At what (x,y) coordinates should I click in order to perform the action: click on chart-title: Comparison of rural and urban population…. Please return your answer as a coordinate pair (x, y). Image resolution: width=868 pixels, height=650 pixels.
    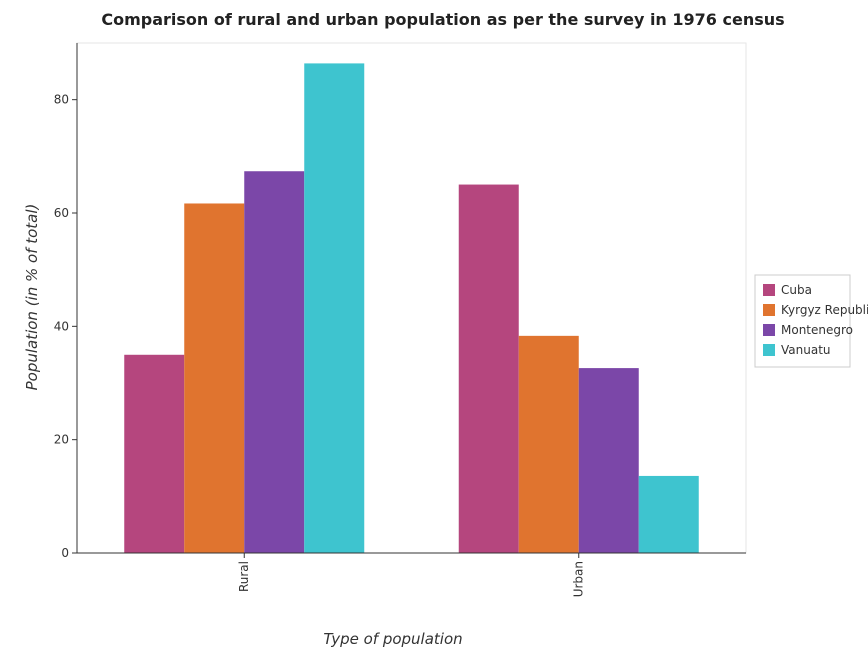
    Looking at the image, I should click on (442, 19).